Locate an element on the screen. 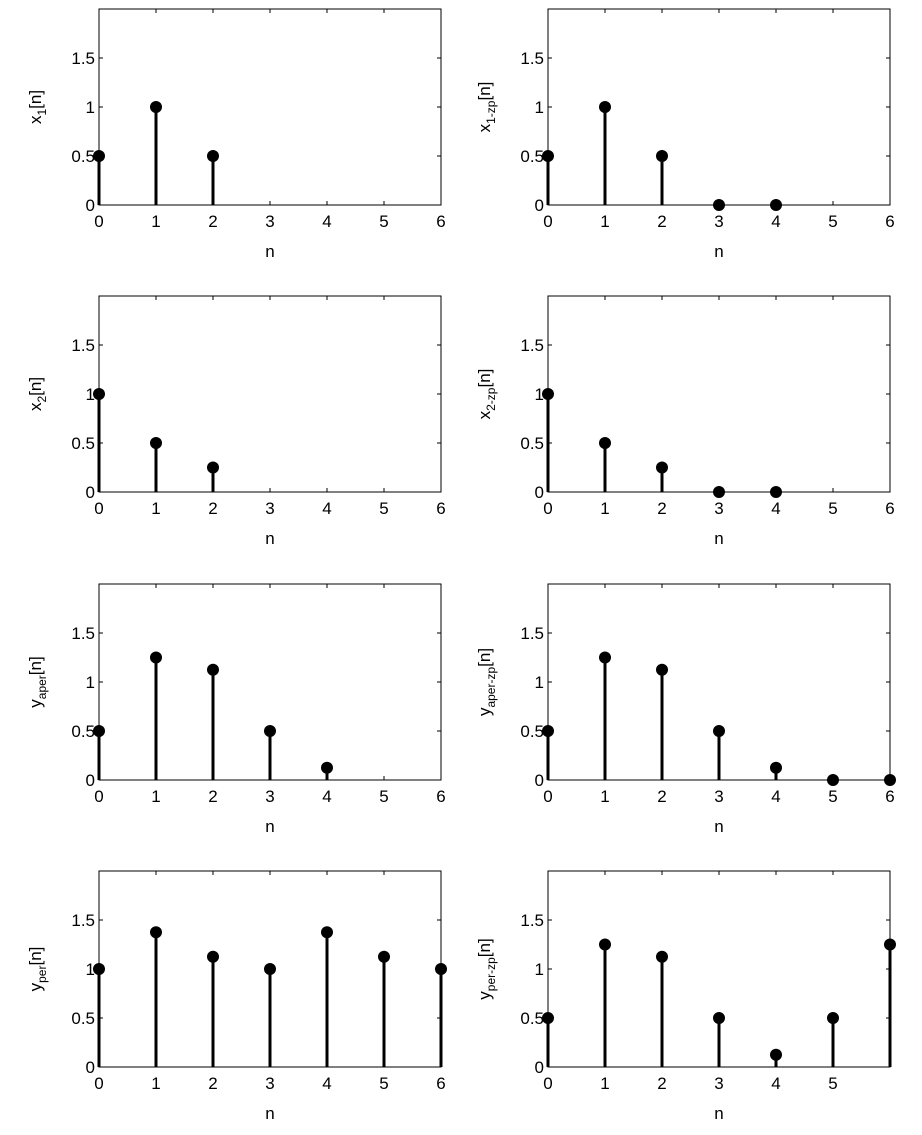 The height and width of the screenshot is (1135, 922). y-axis-label: x2-zp[n] is located at coordinates (486, 394).